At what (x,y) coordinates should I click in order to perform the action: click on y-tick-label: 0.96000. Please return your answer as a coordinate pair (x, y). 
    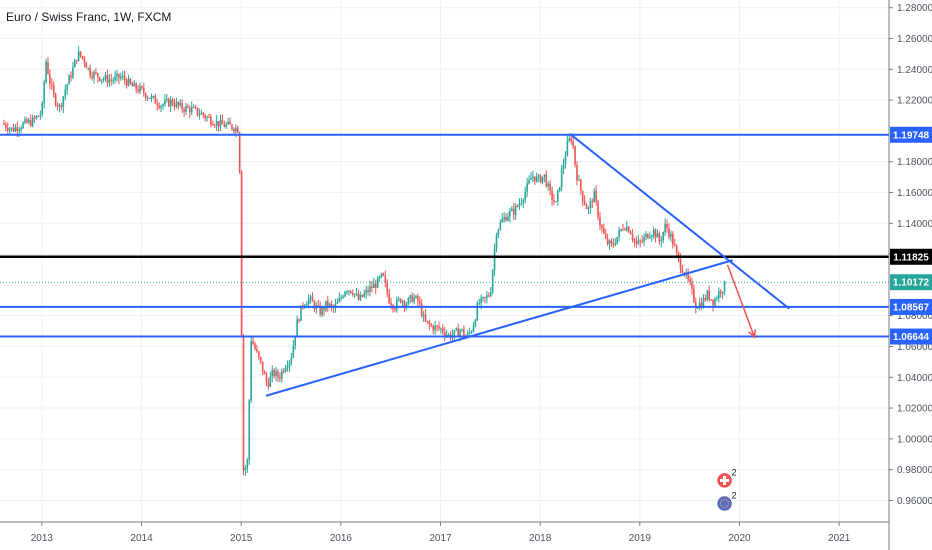
    Looking at the image, I should click on (914, 501).